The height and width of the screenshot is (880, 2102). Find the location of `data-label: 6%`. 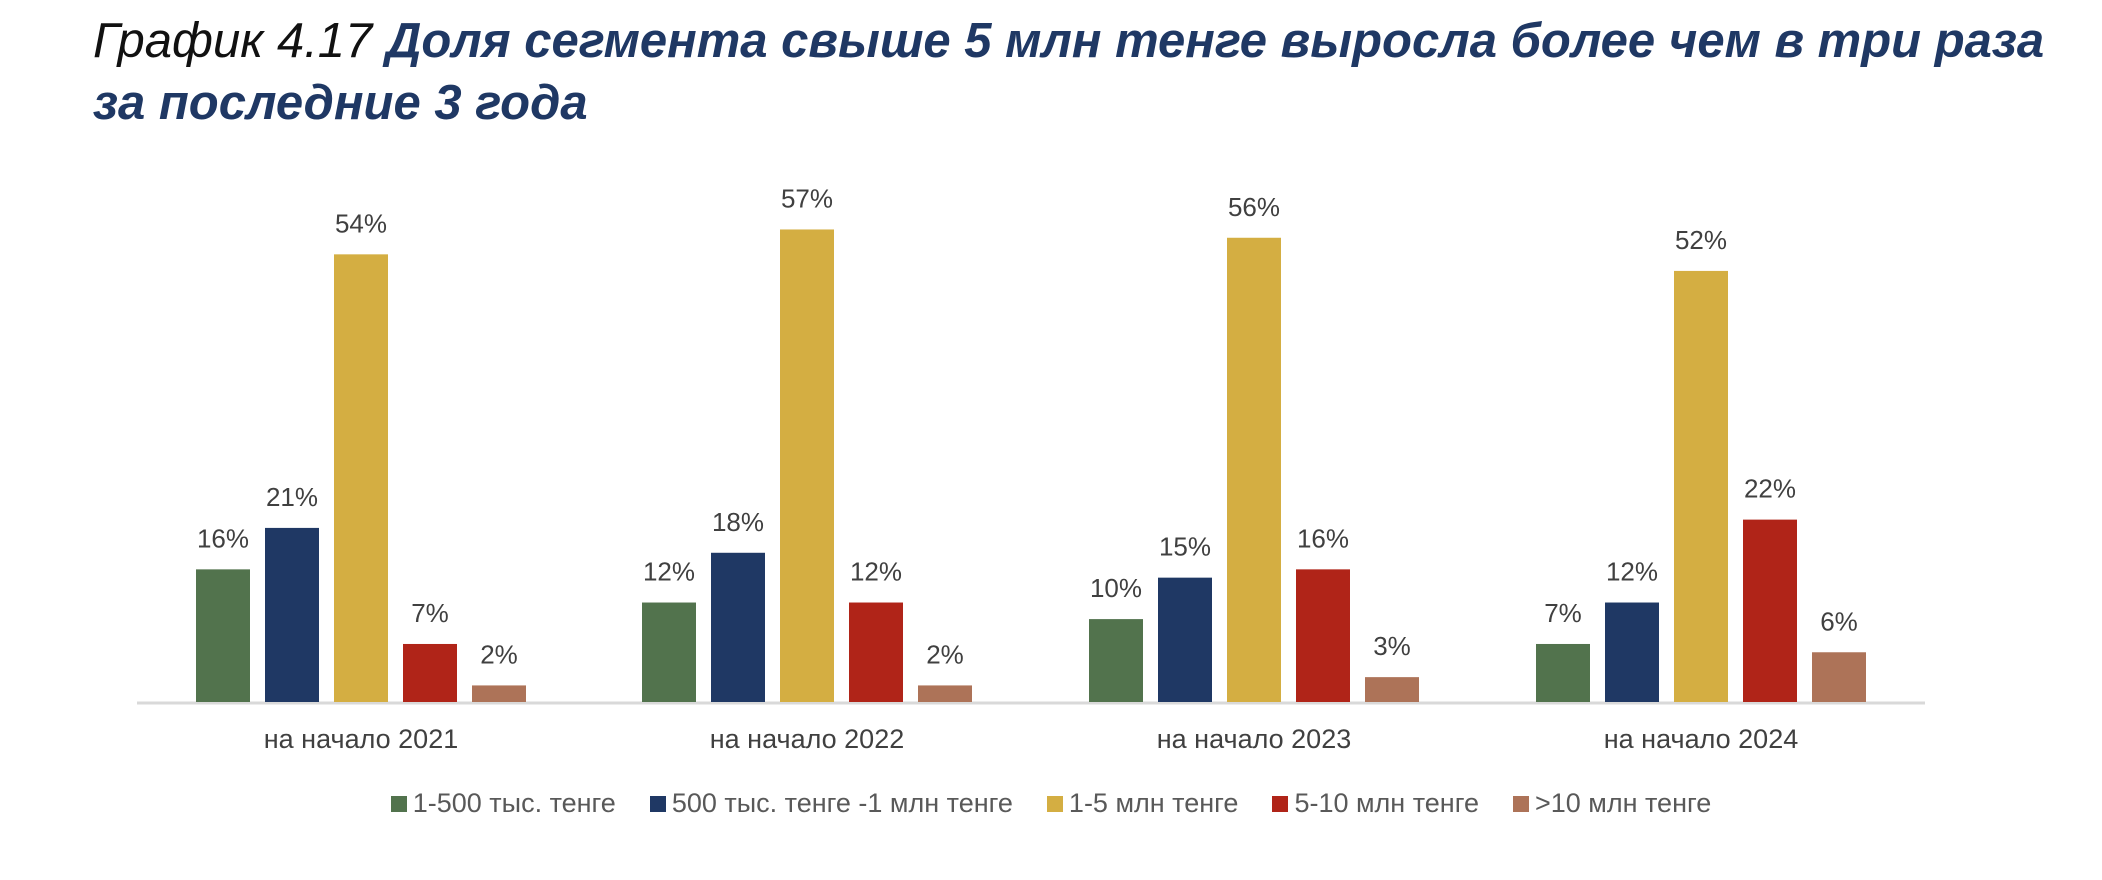

data-label: 6% is located at coordinates (1839, 621).